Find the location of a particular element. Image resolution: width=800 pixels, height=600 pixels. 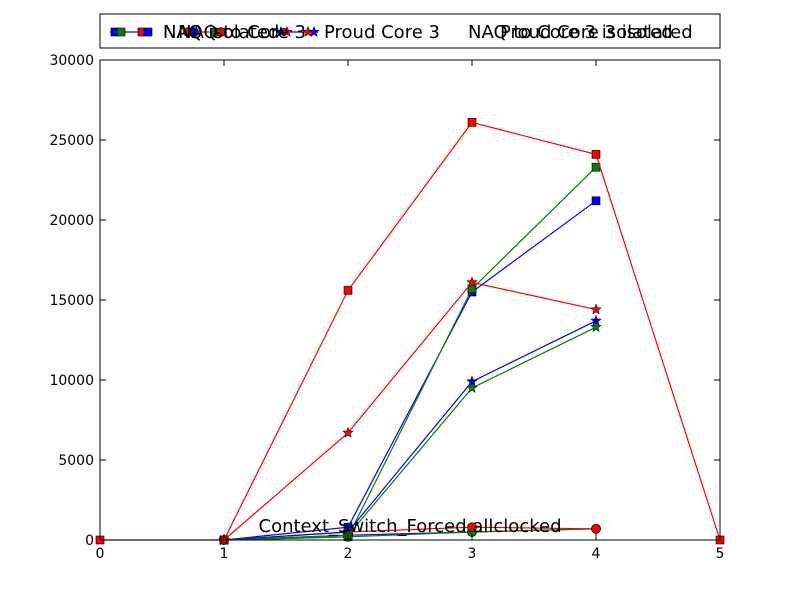

legend-markers is located at coordinates (215, 31).